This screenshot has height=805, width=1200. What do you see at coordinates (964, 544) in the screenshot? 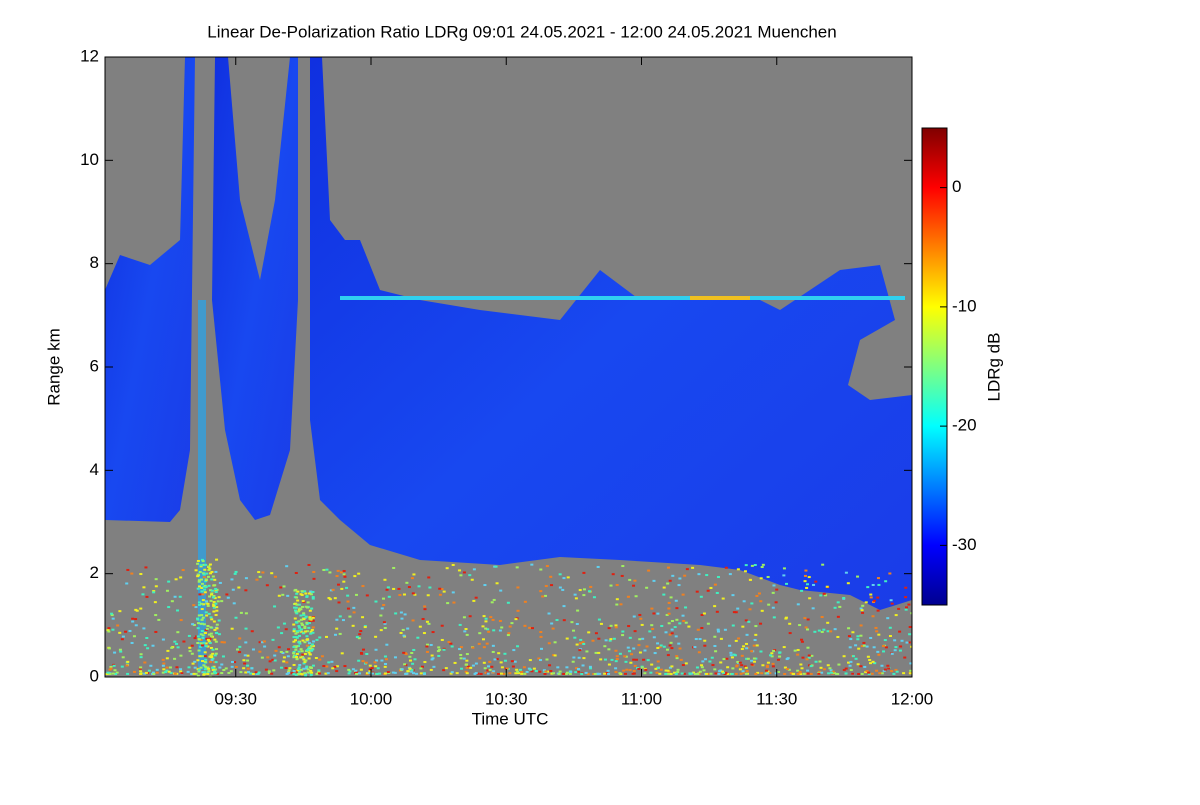
I see `colorbar-tick-label: -30` at bounding box center [964, 544].